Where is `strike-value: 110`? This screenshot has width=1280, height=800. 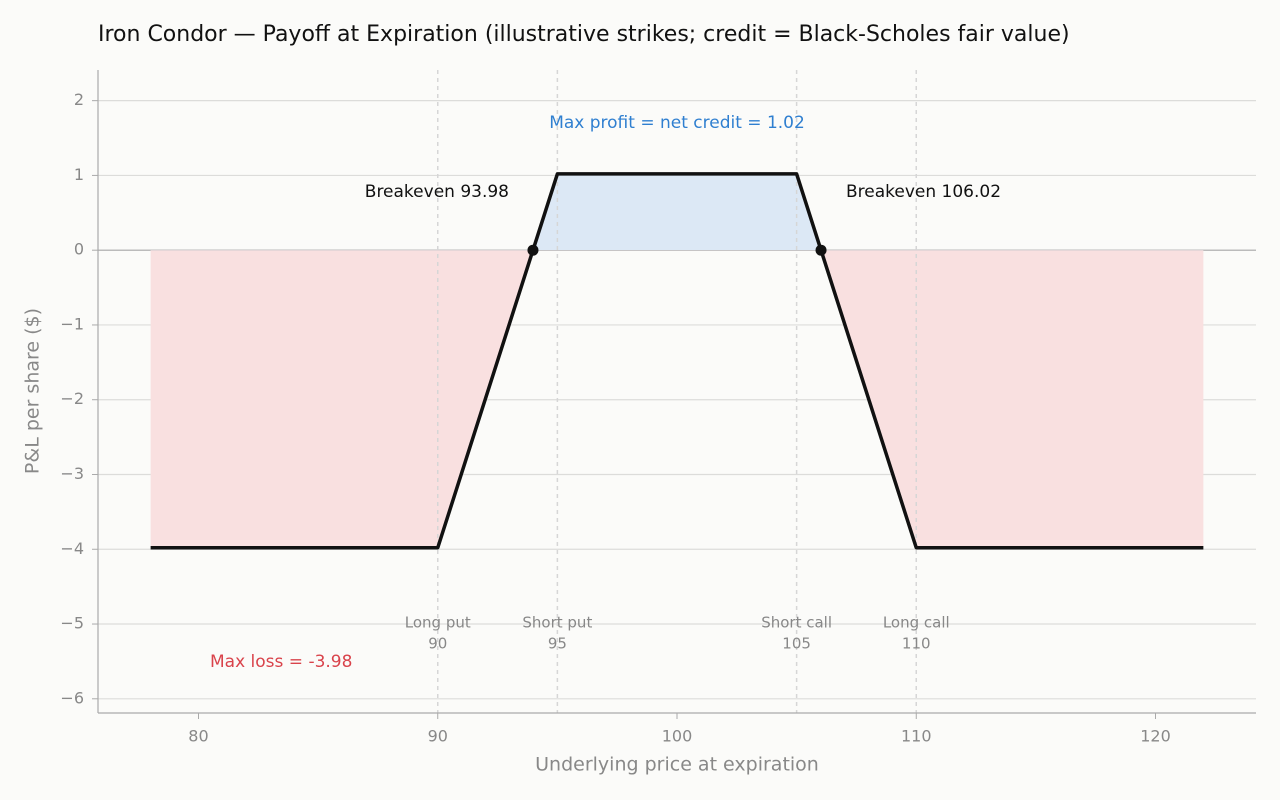
strike-value: 110 is located at coordinates (916, 644).